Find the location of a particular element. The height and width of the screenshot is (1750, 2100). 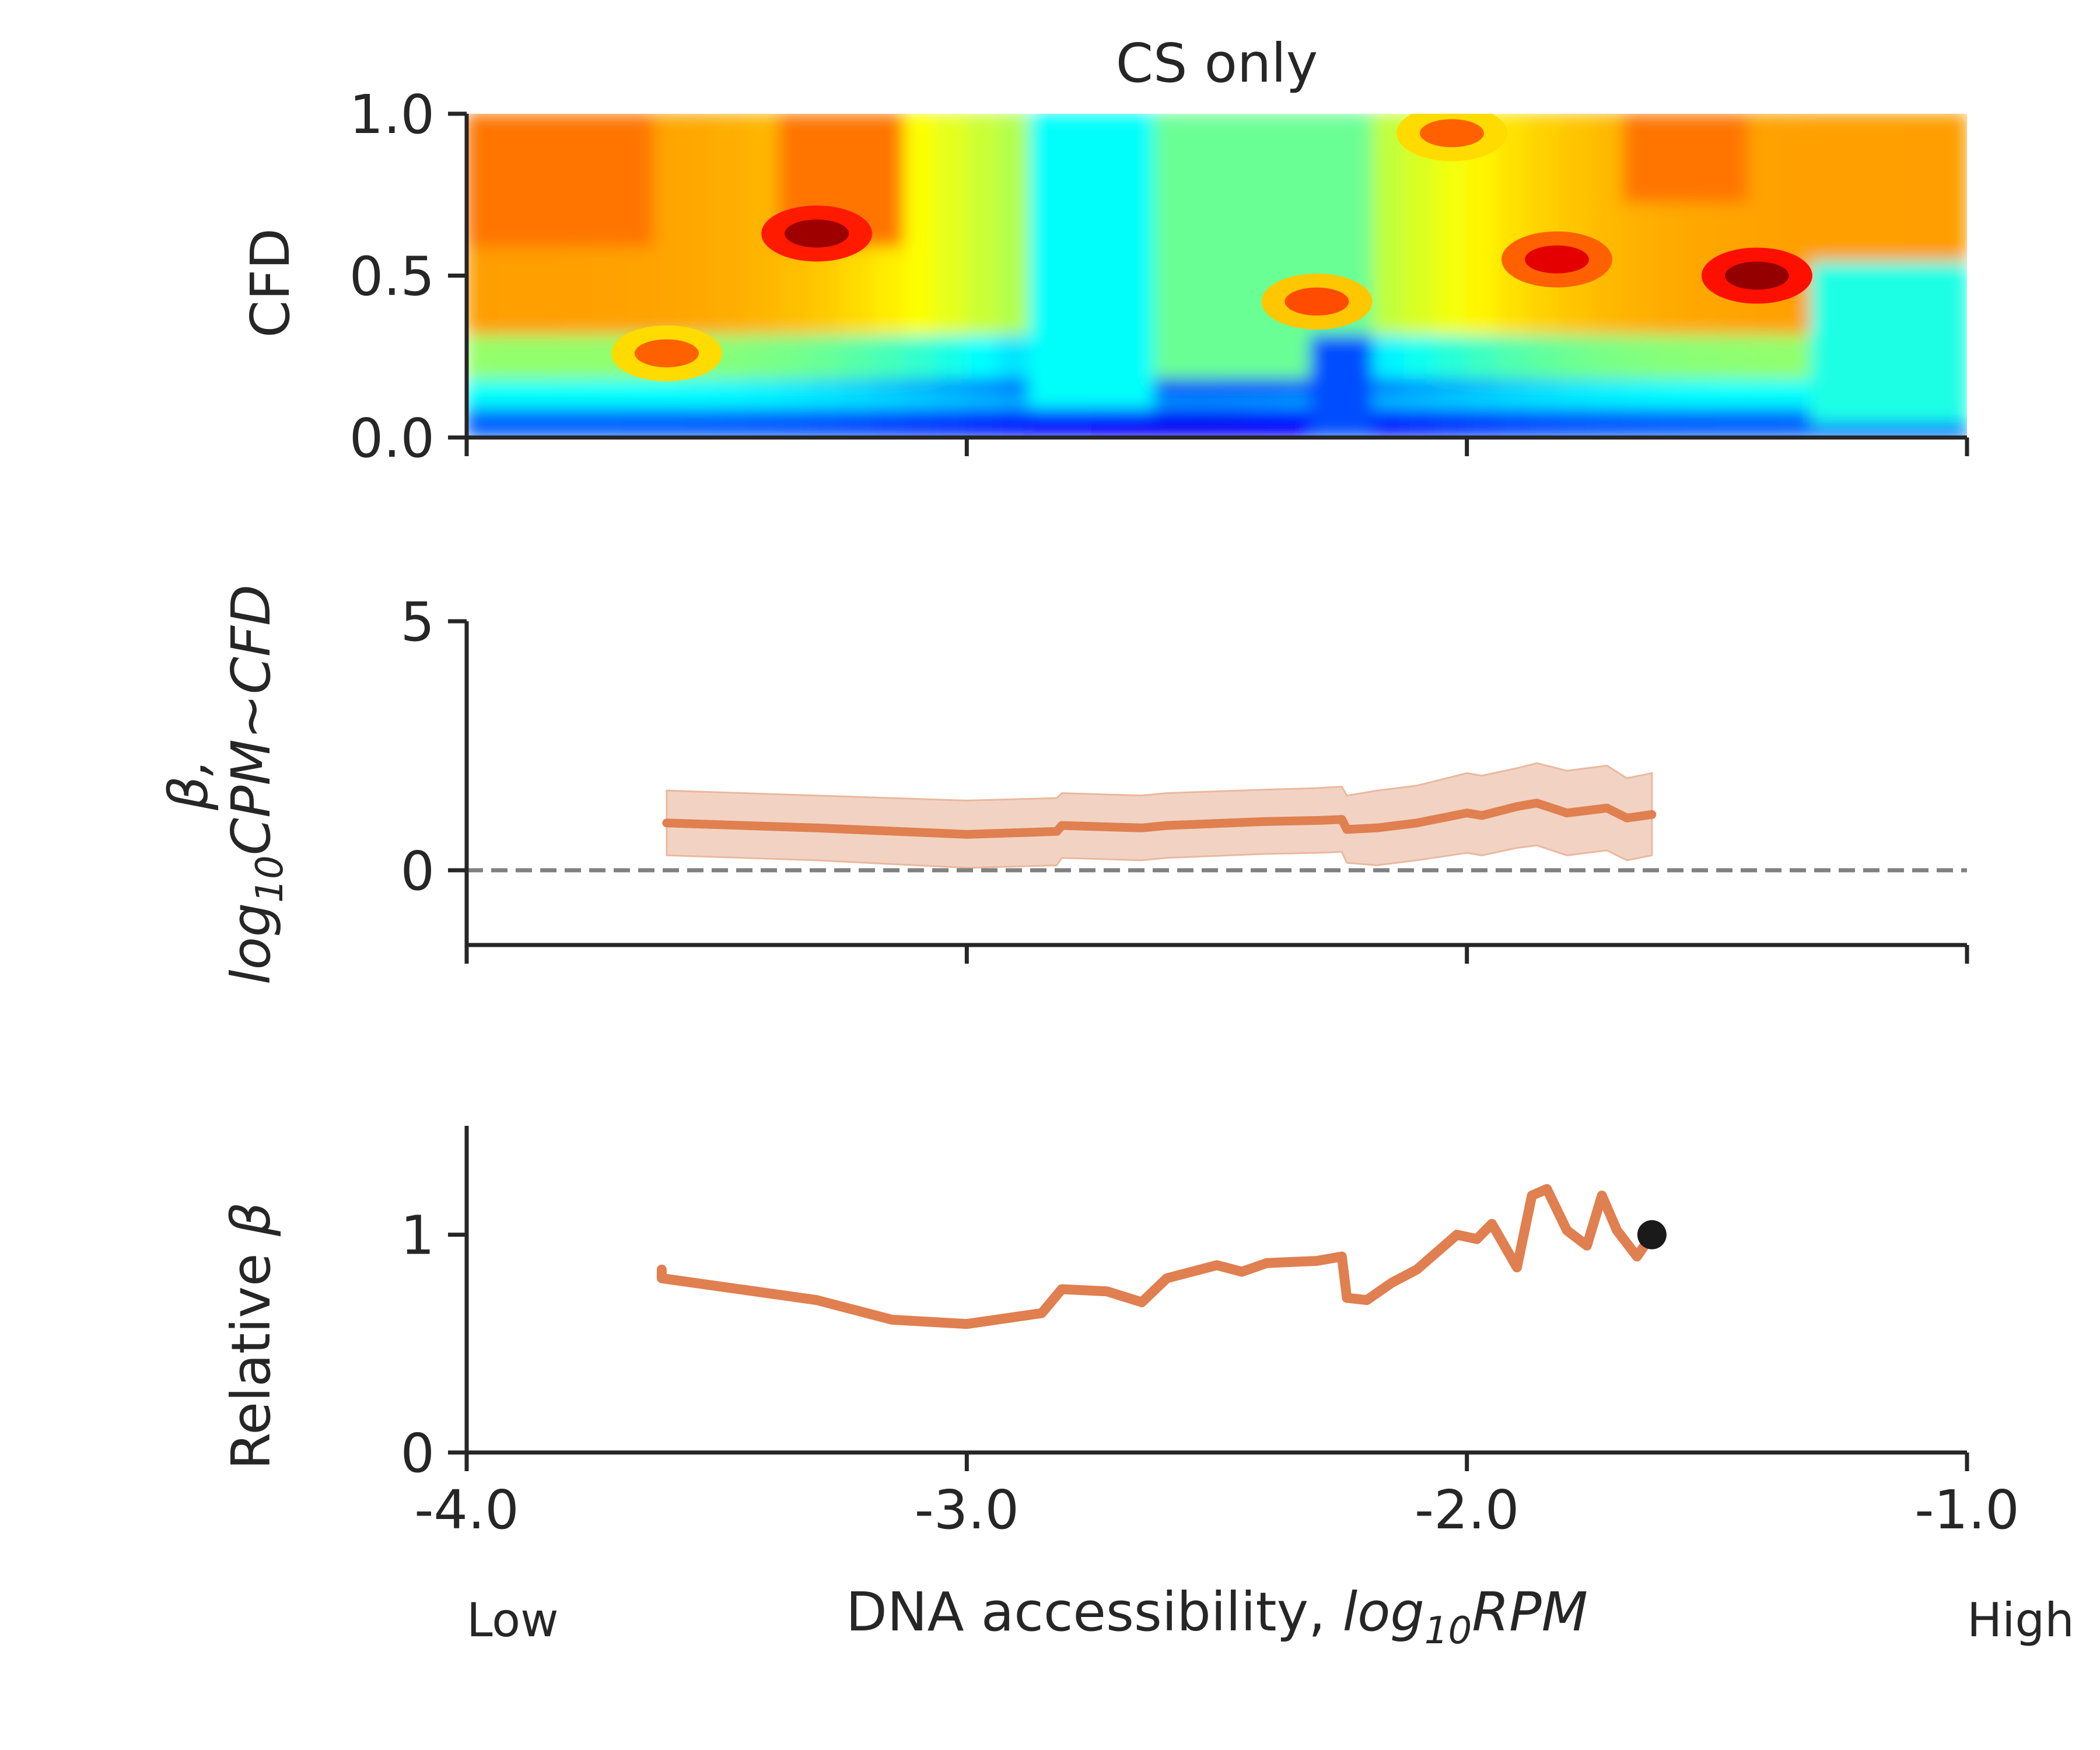

xlabel-unit: RPM is located at coordinates (1530, 1612).